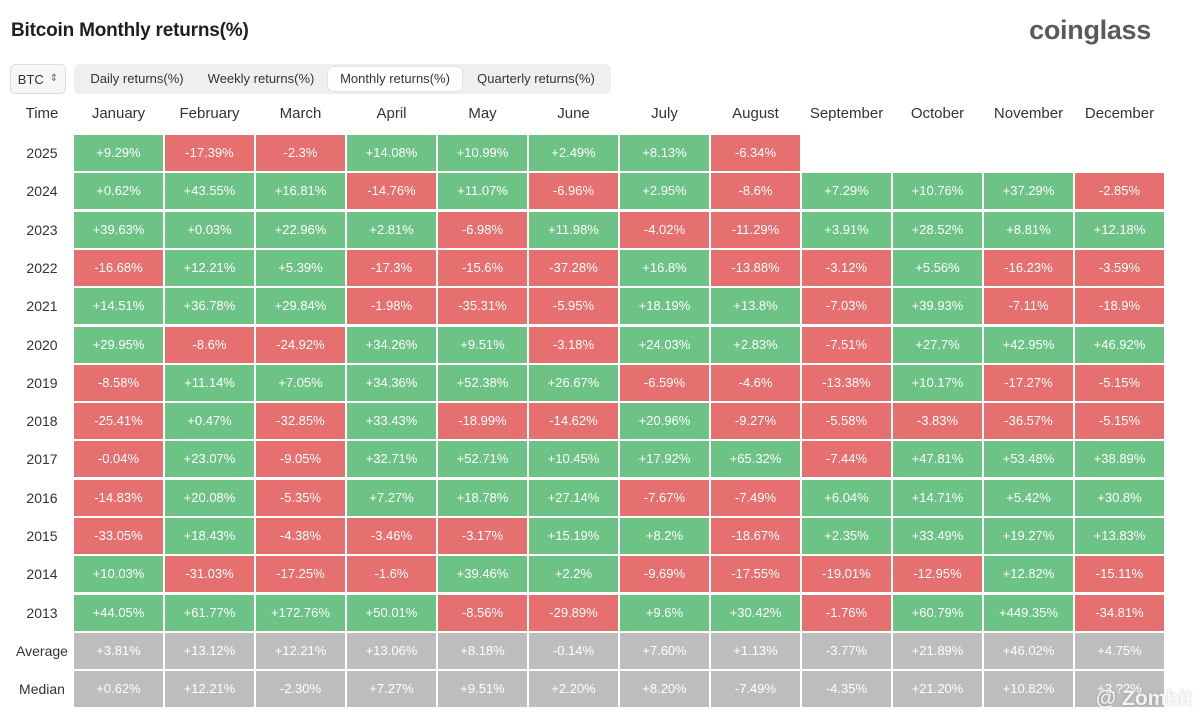 The image size is (1200, 723). I want to click on return-cell: -7.03%, so click(846, 306).